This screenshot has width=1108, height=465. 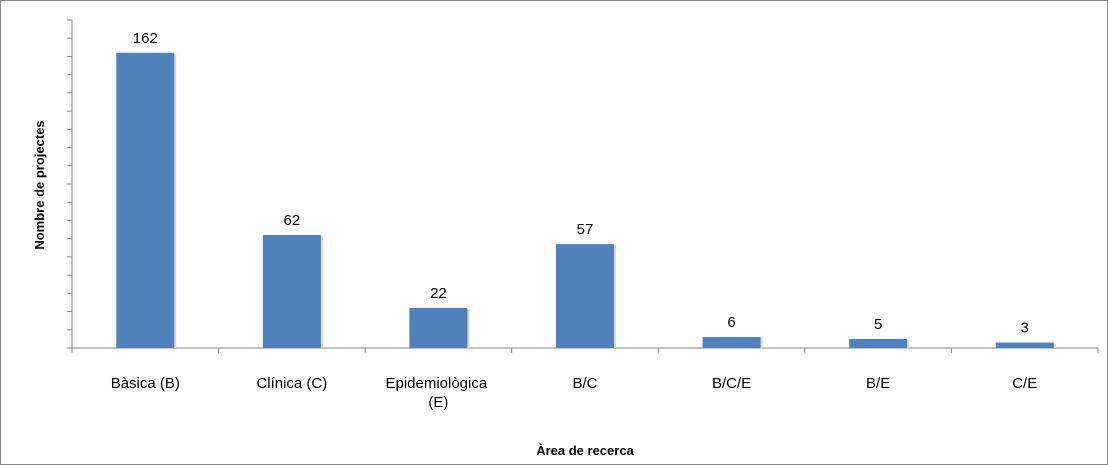 I want to click on x-tick-label-line: Epidemiològica, so click(x=438, y=383).